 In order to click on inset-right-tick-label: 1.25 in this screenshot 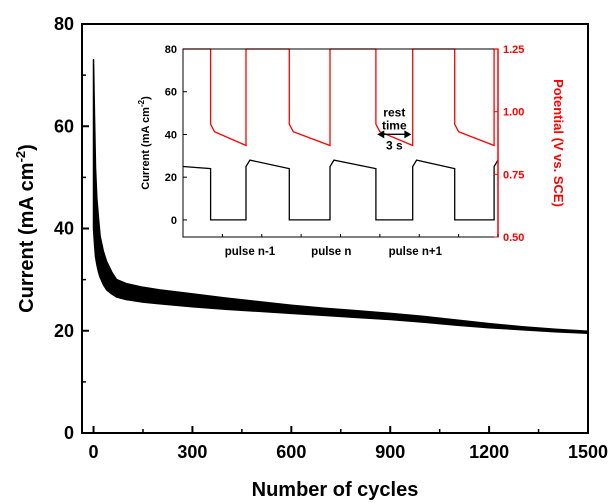, I will do `click(513, 50)`.